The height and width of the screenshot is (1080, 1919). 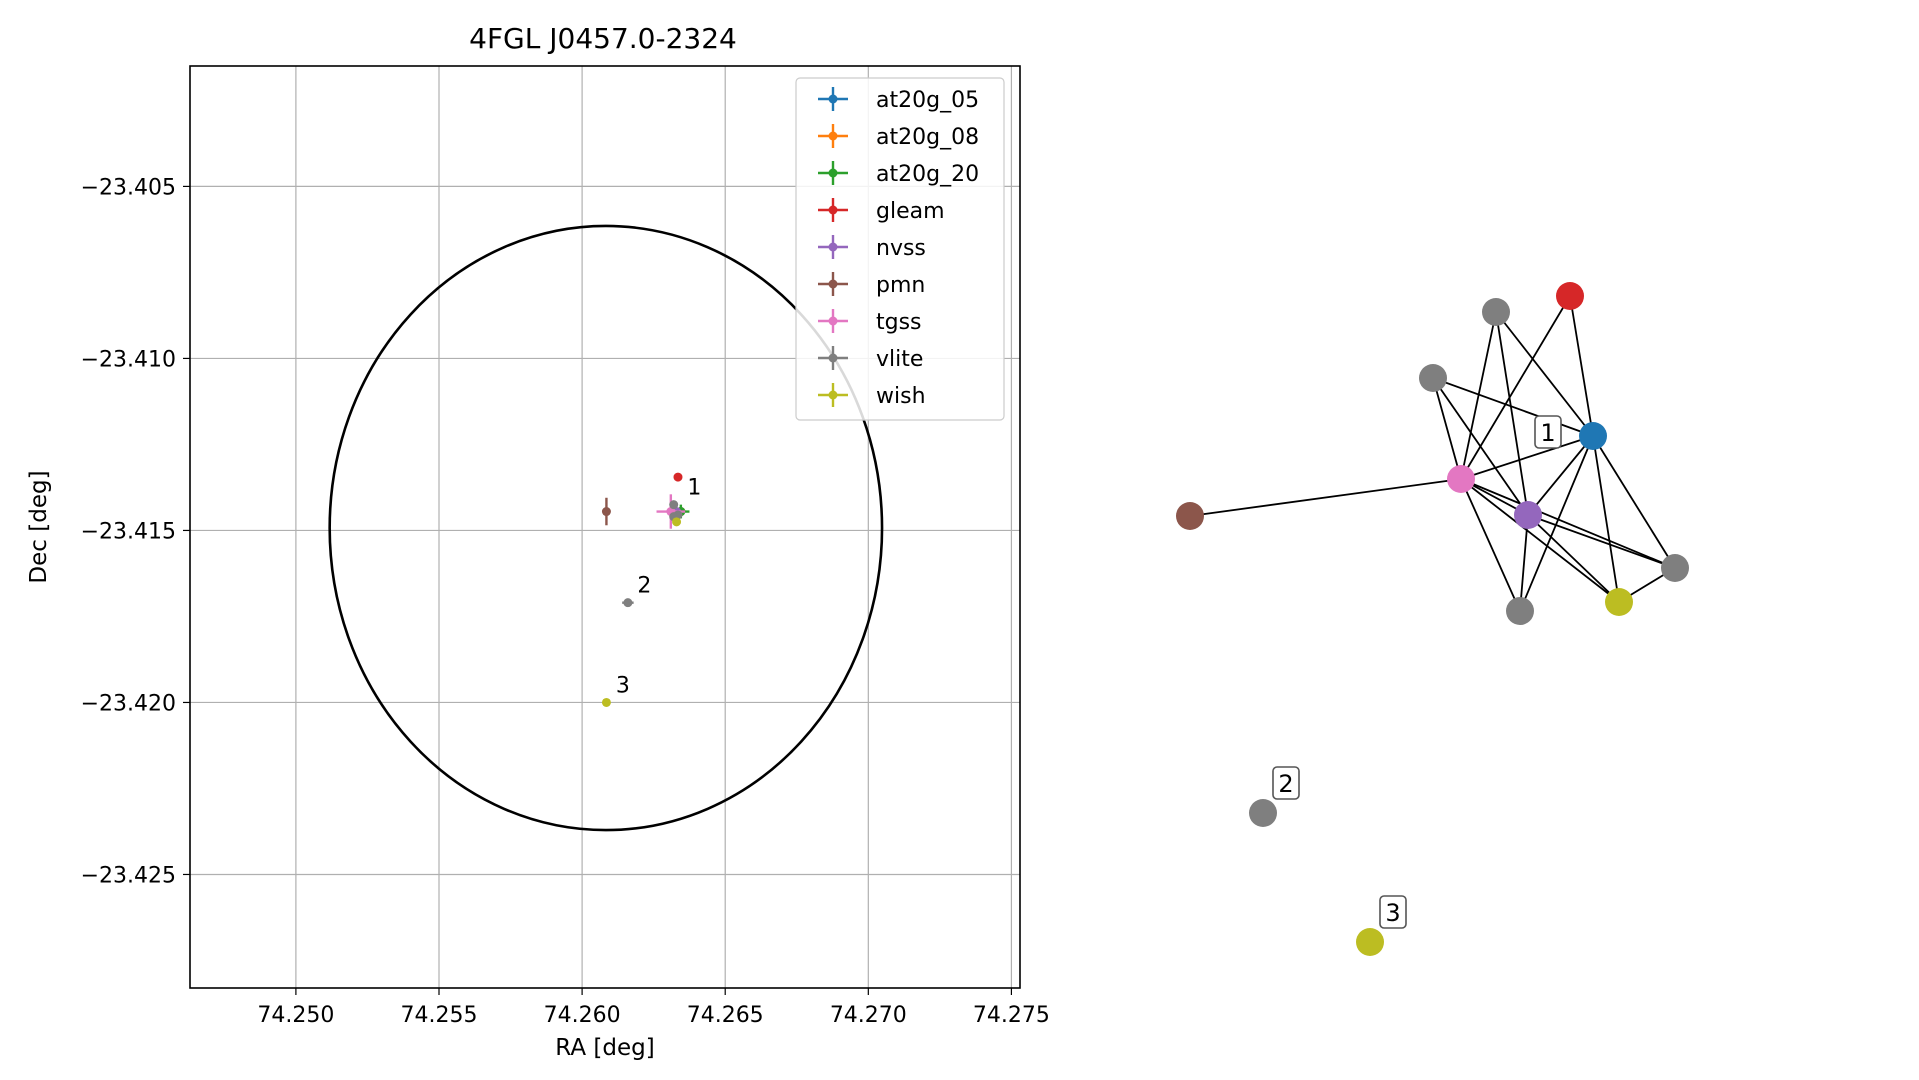 I want to click on node-label-2: 2, so click(x=1286, y=783).